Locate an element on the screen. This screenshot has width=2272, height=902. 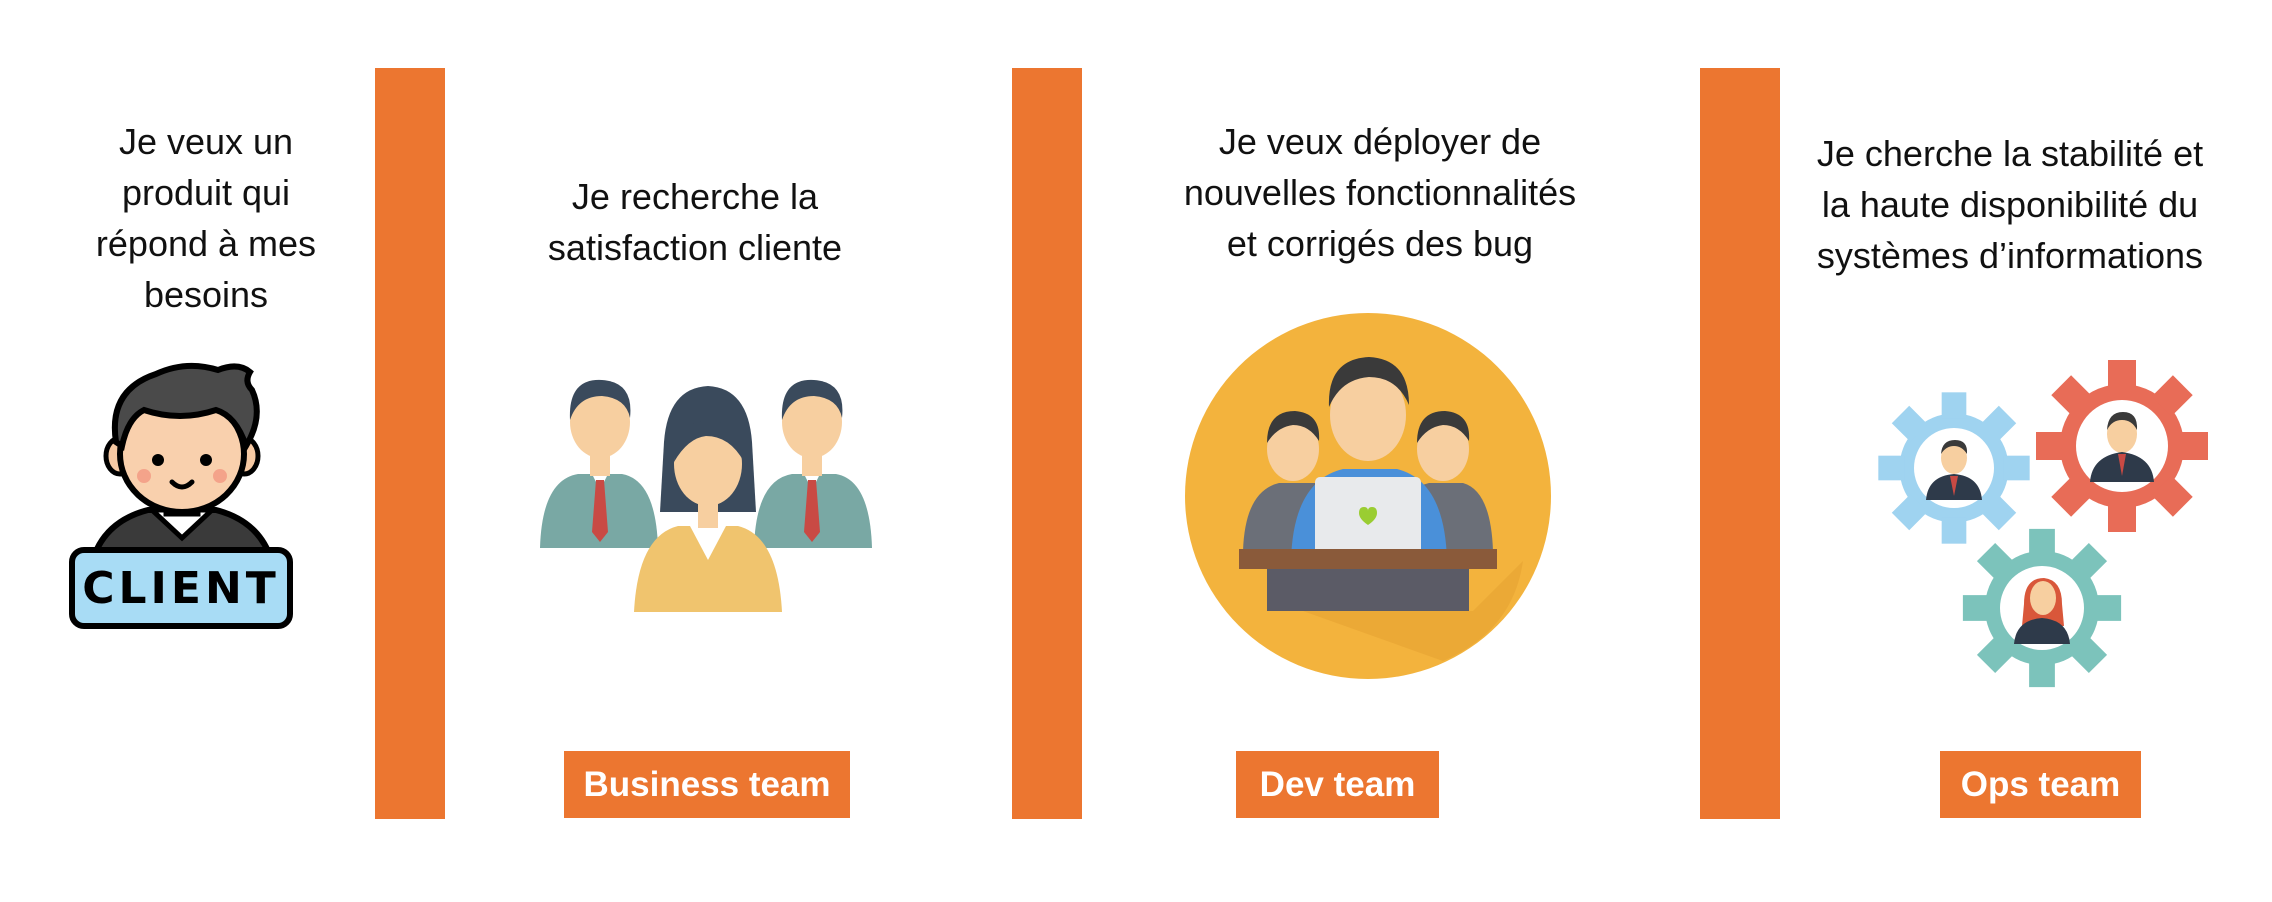
business-quote: Je recherche la satisfaction cliente is located at coordinates (695, 222).